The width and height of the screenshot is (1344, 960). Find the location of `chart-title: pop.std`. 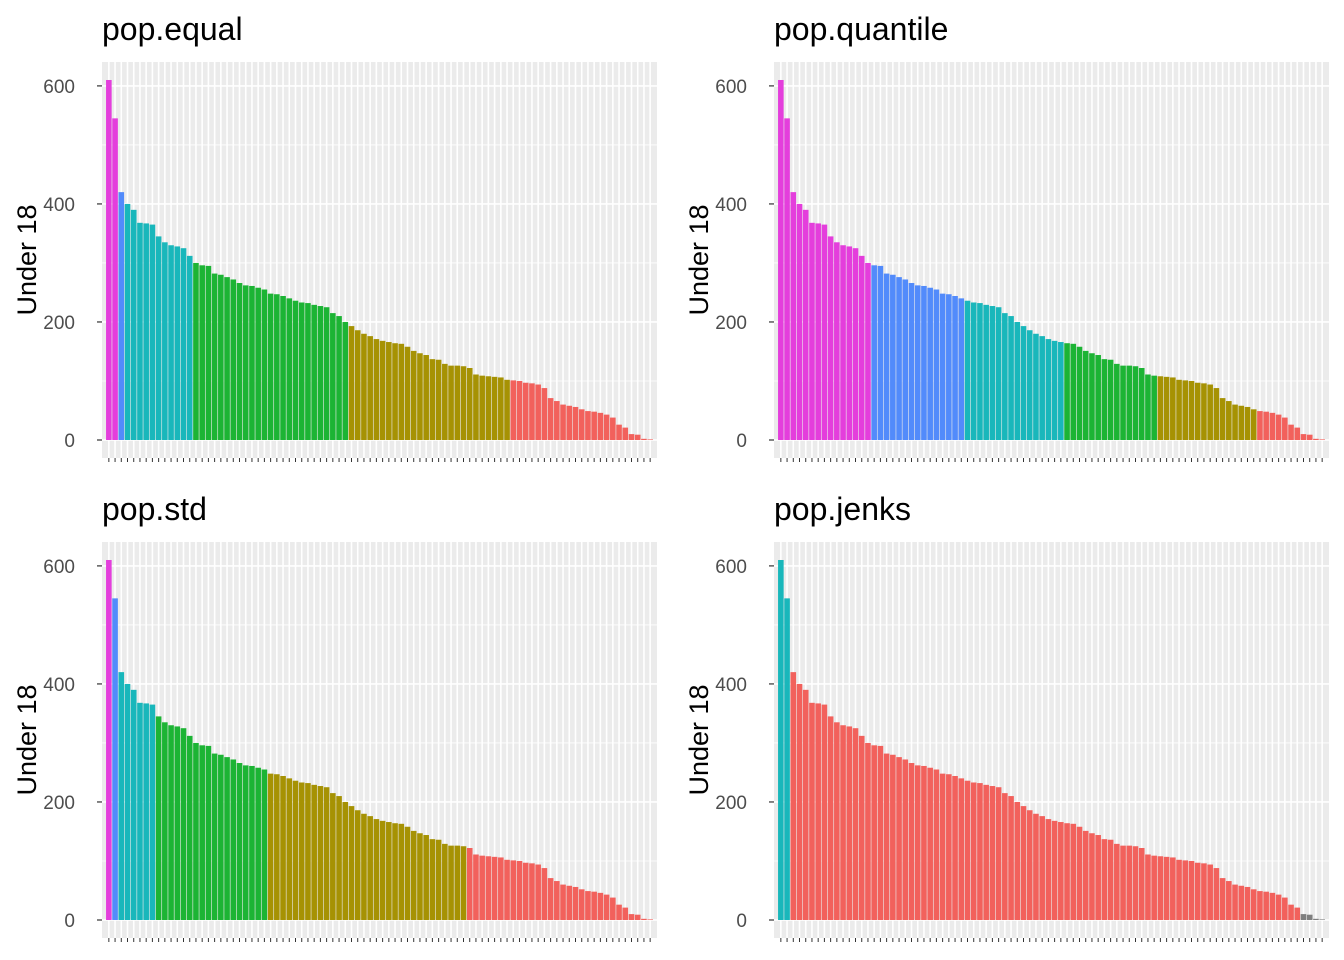

chart-title: pop.std is located at coordinates (154, 509).